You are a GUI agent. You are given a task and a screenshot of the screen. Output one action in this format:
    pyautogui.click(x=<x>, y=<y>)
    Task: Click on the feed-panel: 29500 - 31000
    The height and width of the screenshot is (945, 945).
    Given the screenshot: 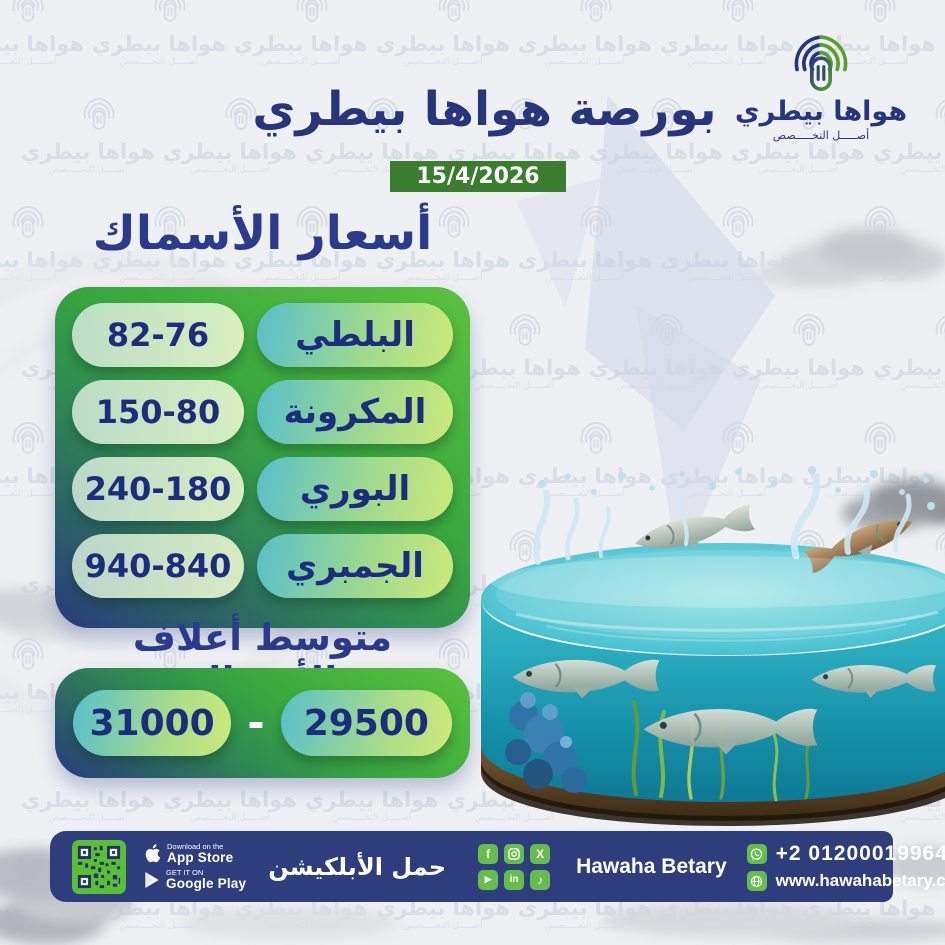 What is the action you would take?
    pyautogui.click(x=262, y=723)
    